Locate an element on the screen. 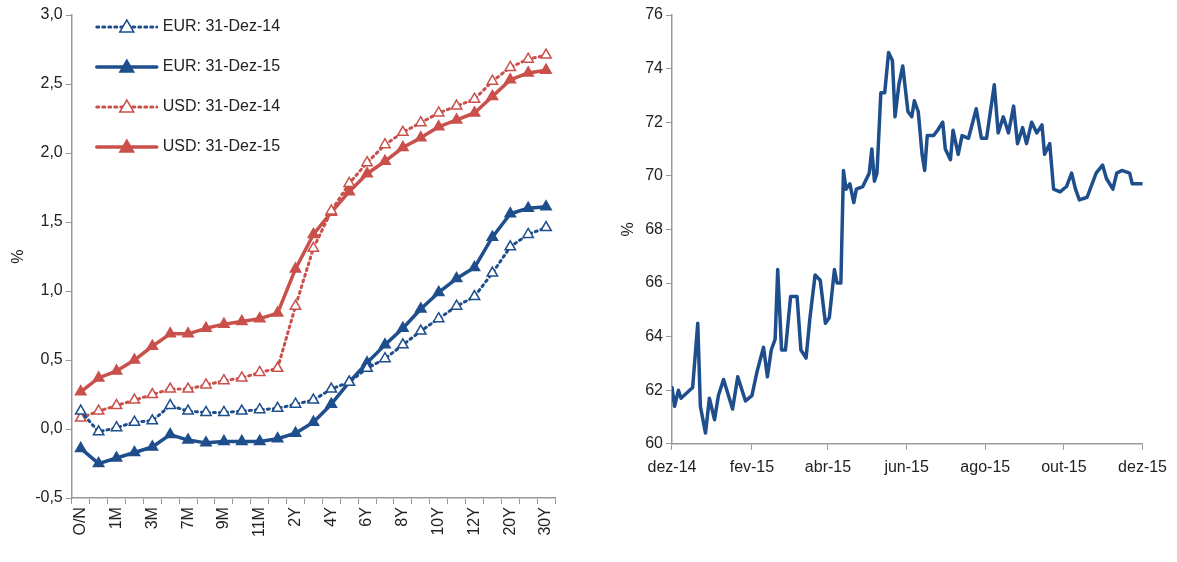  x-tick-label: 20Y is located at coordinates (509, 521).